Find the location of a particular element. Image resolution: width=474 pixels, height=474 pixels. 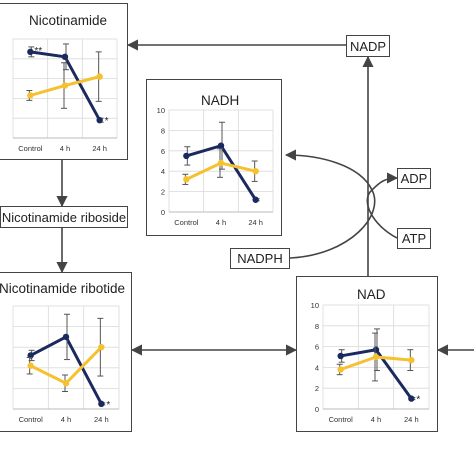

nad-title: NAD is located at coordinates (371, 294).